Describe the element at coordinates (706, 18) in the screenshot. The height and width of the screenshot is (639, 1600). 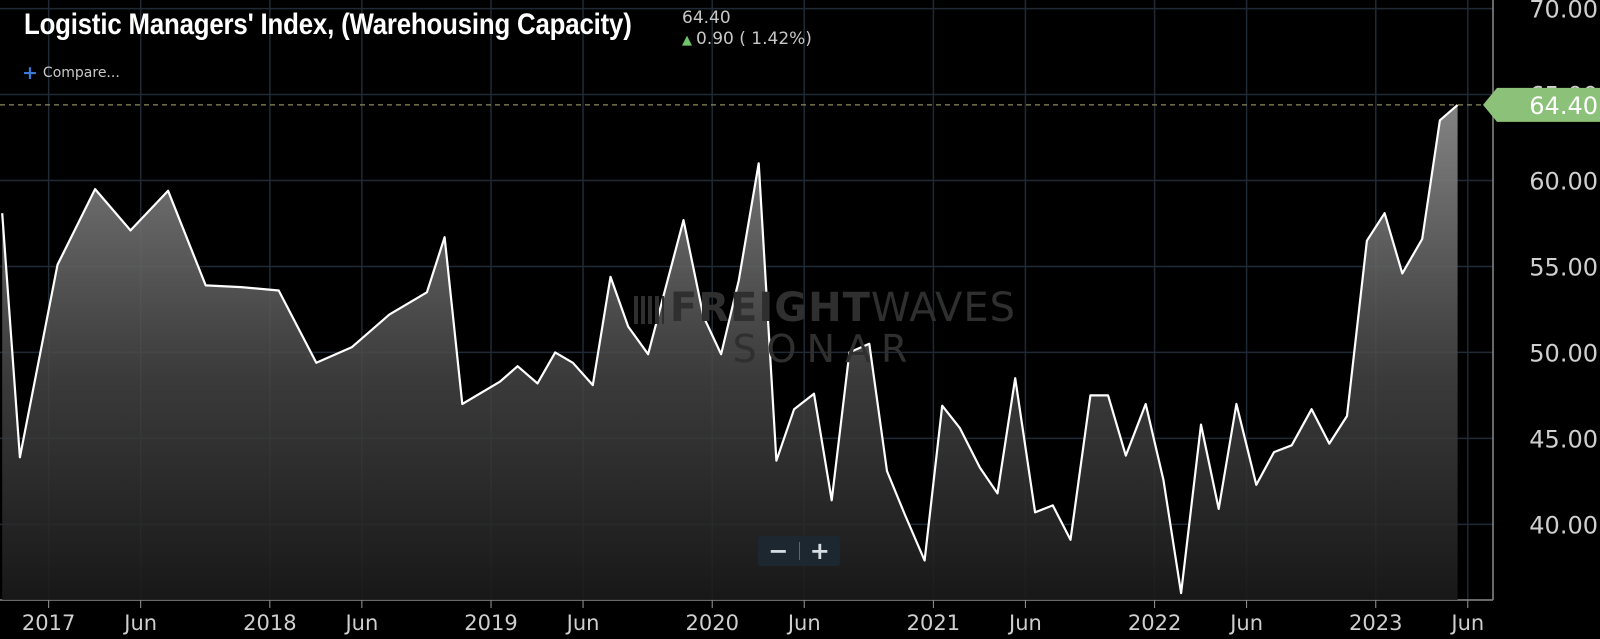
I see `last-value: 64.40` at that location.